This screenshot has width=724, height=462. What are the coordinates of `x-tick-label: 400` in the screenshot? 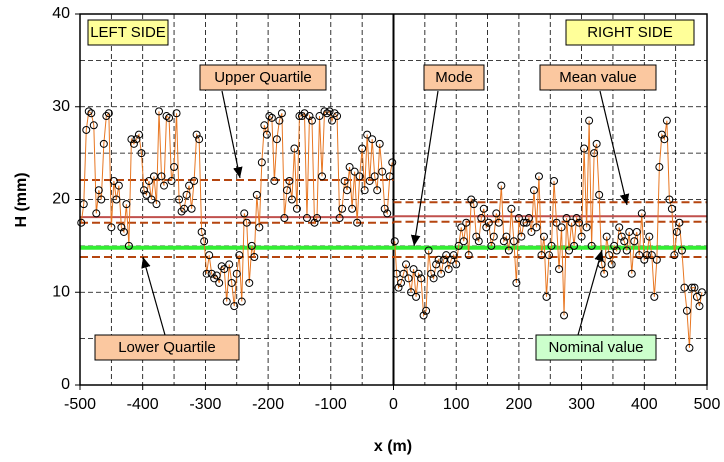 It's located at (644, 404).